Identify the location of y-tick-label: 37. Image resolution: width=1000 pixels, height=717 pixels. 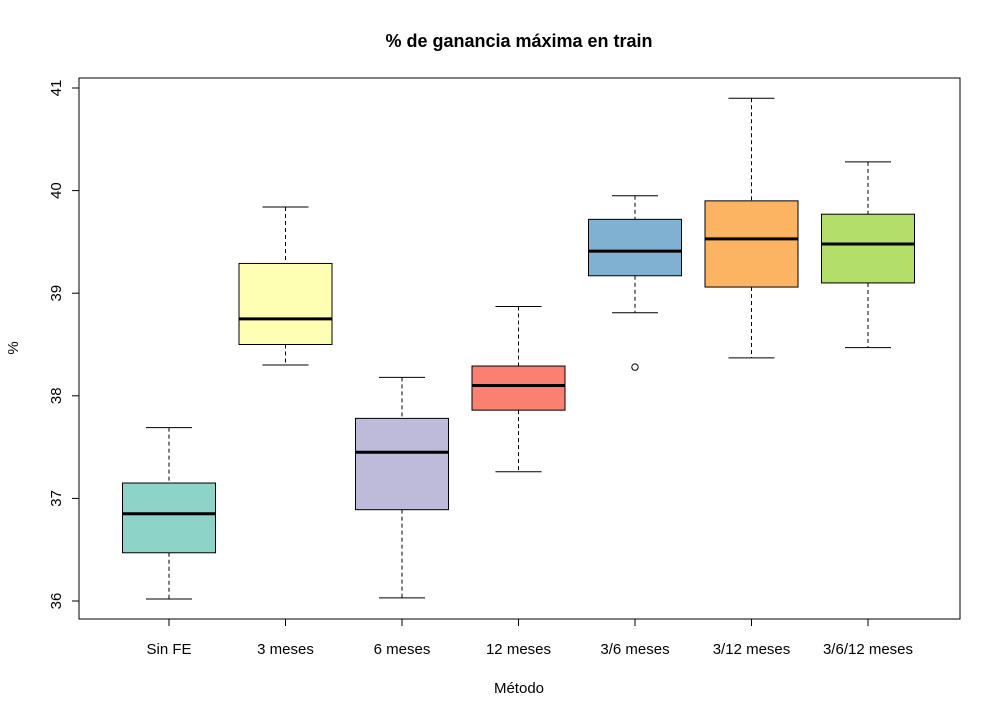
(56, 498).